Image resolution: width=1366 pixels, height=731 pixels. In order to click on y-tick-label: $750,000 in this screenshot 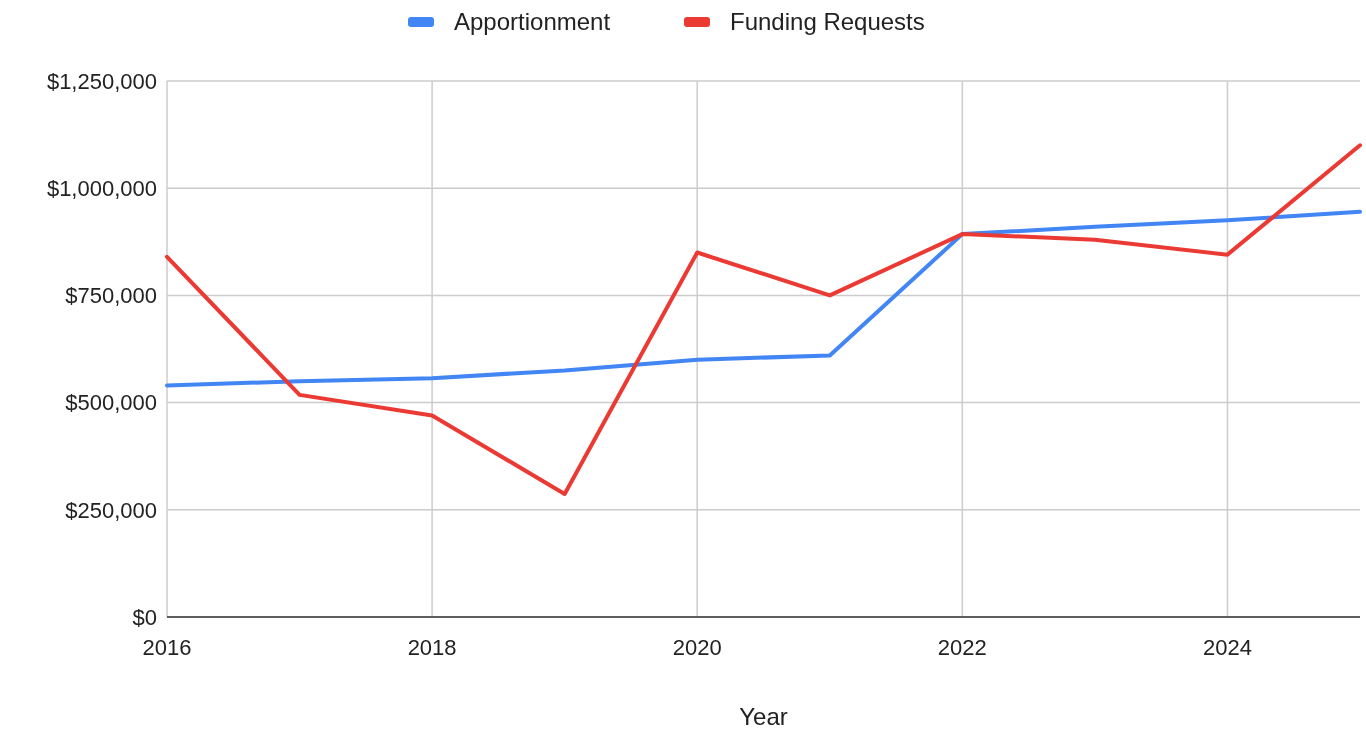, I will do `click(111, 296)`.